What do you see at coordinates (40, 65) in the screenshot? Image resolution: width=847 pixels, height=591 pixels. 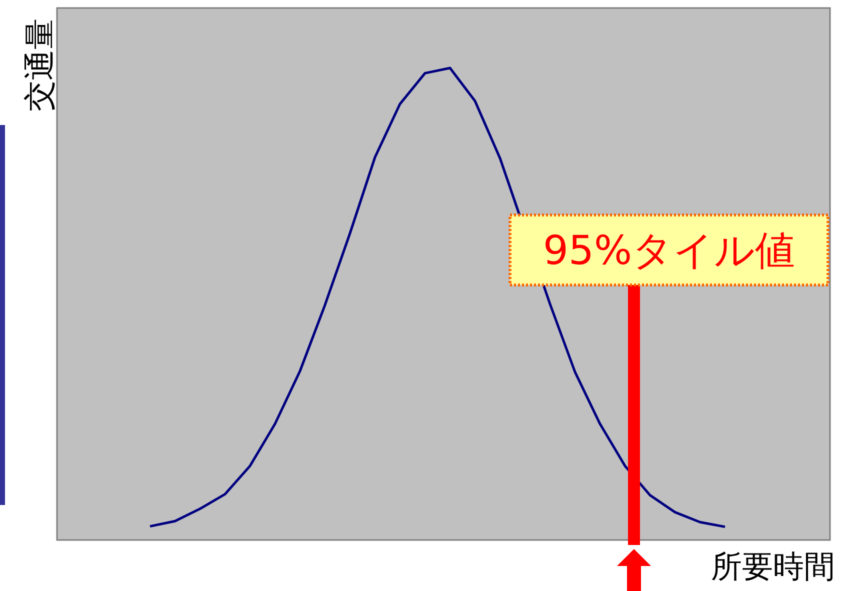 I see `y-axis-title: 交通量` at bounding box center [40, 65].